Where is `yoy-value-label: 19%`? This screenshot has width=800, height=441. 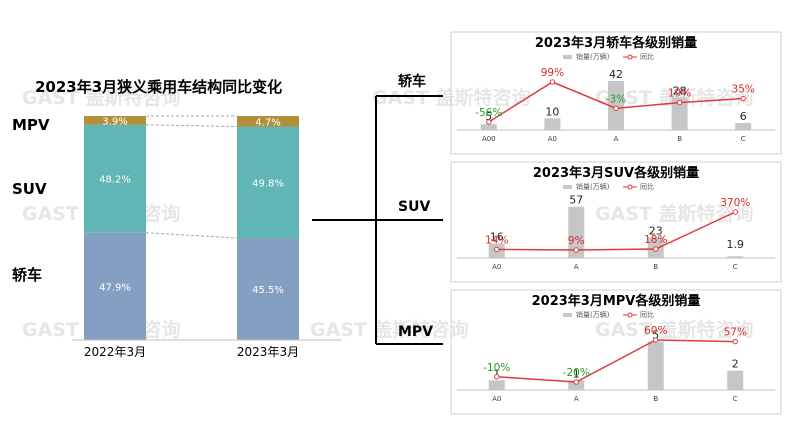
yoy-value-label: 19% is located at coordinates (679, 94).